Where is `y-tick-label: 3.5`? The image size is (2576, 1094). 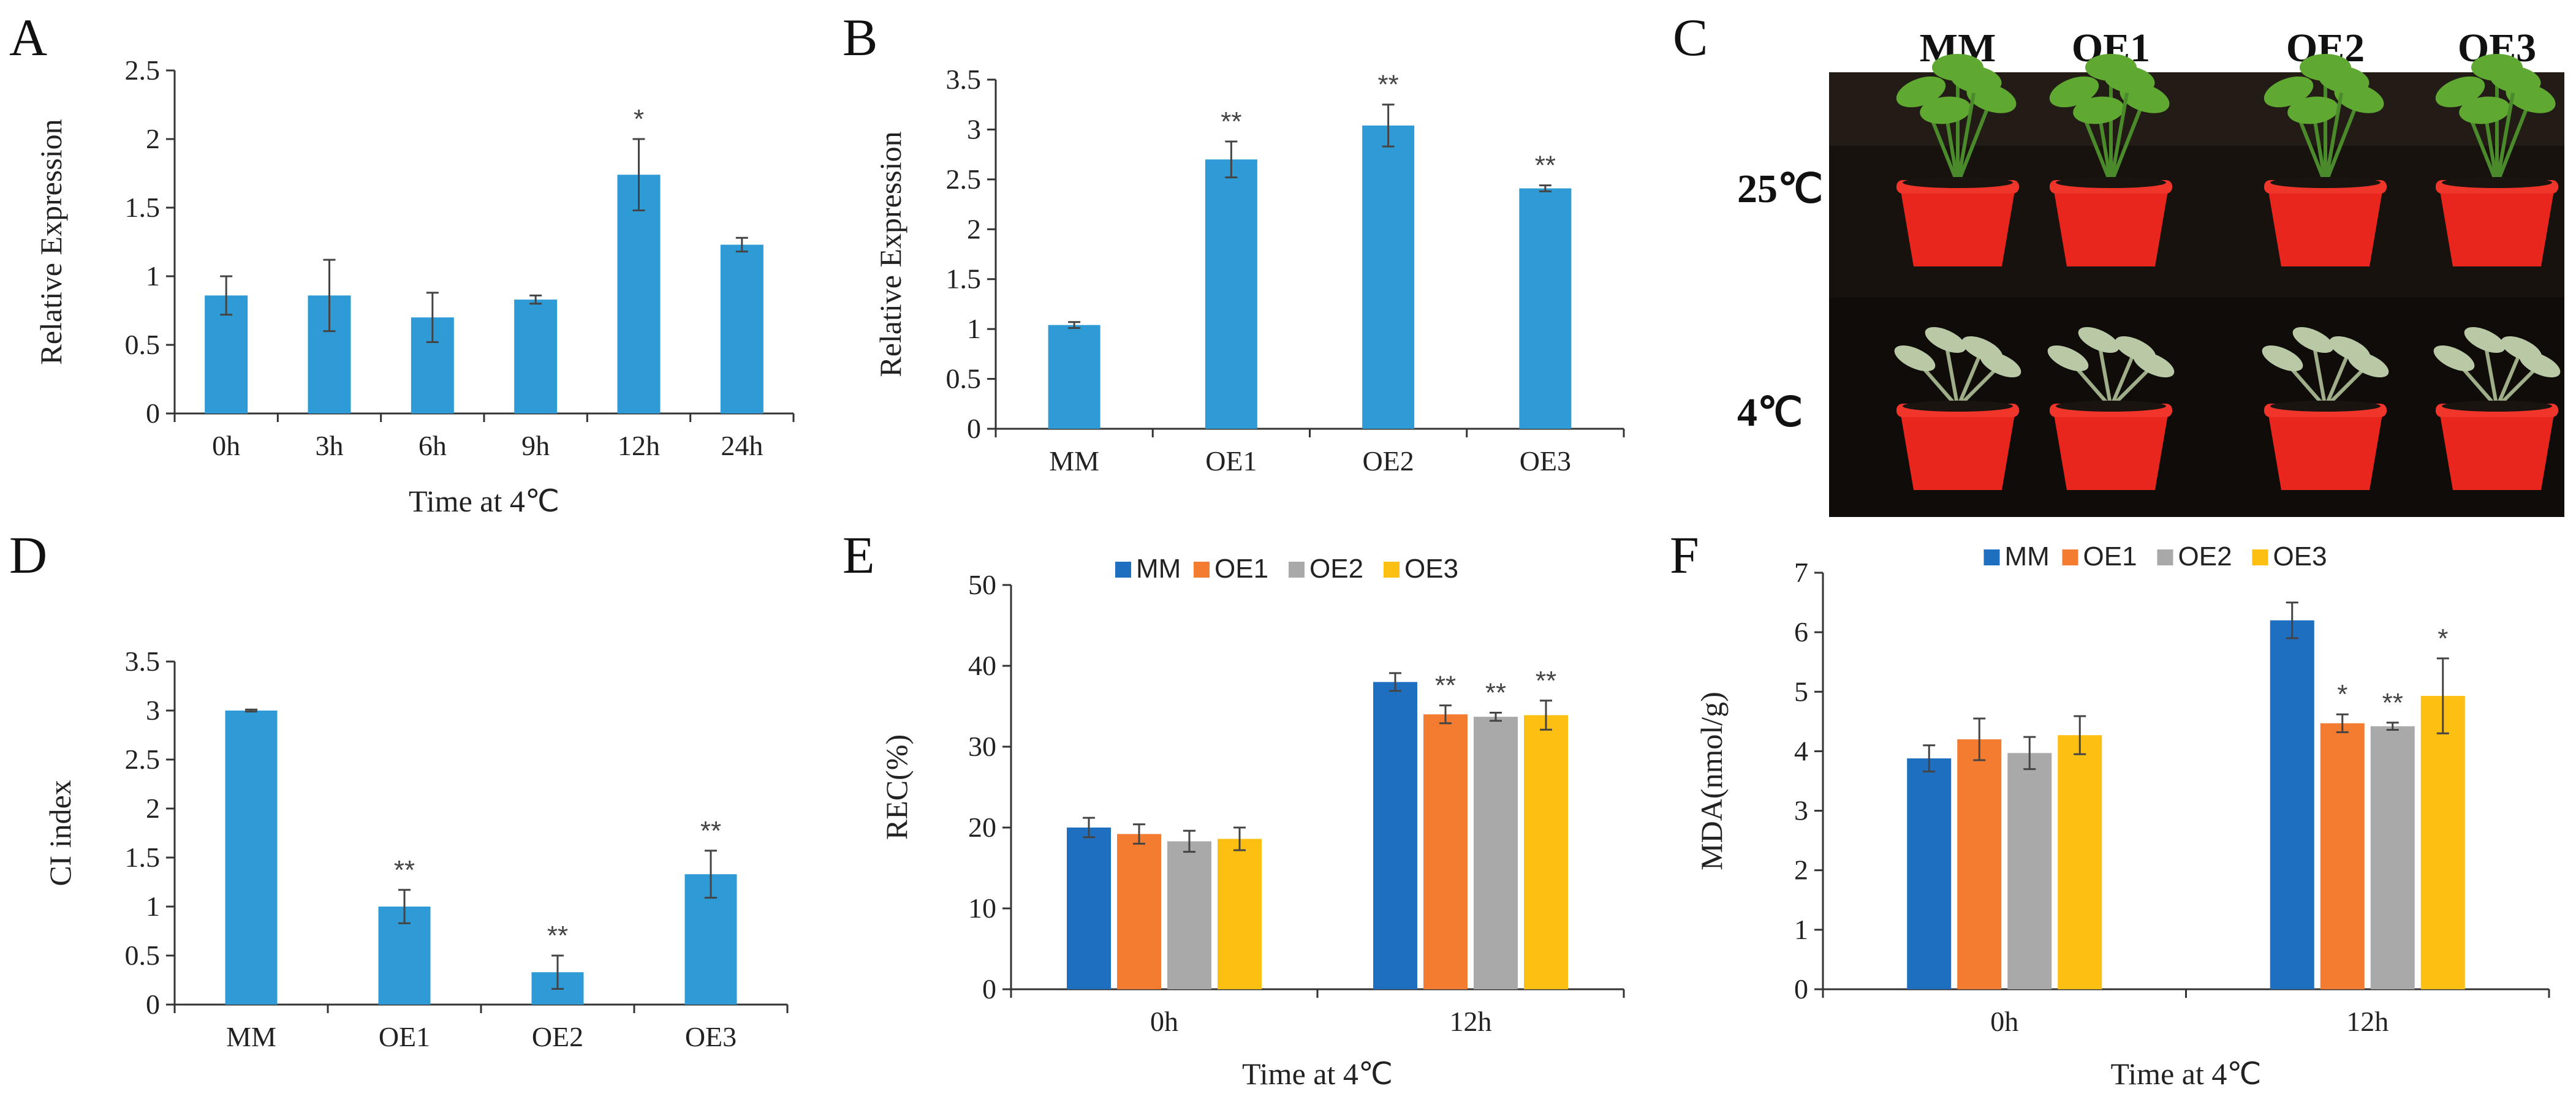 y-tick-label: 3.5 is located at coordinates (964, 80).